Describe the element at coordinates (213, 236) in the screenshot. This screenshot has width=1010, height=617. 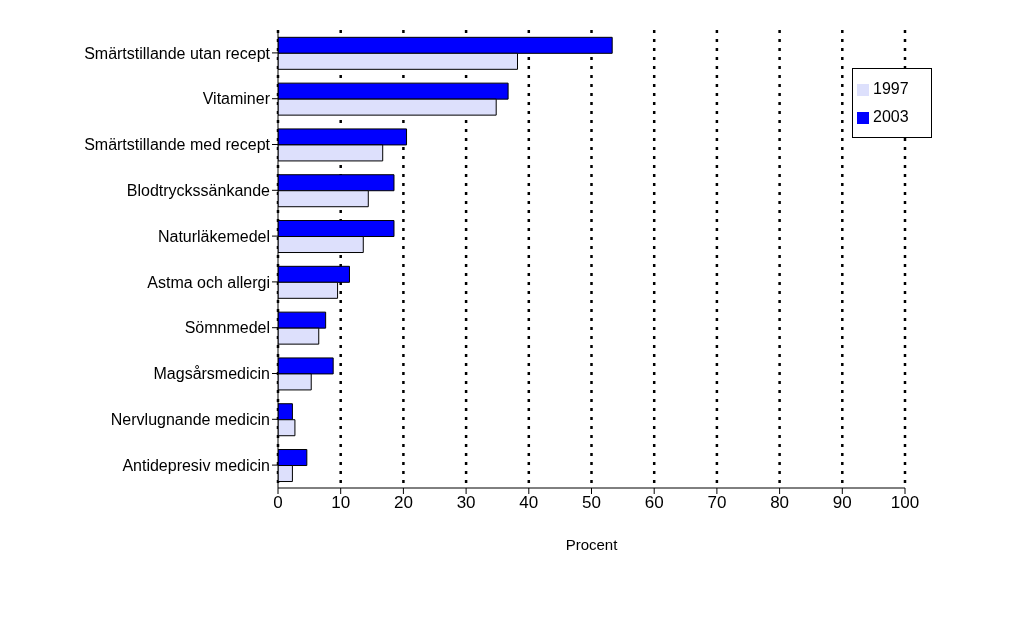
I see `y-tick-label: Naturläkemedel` at that location.